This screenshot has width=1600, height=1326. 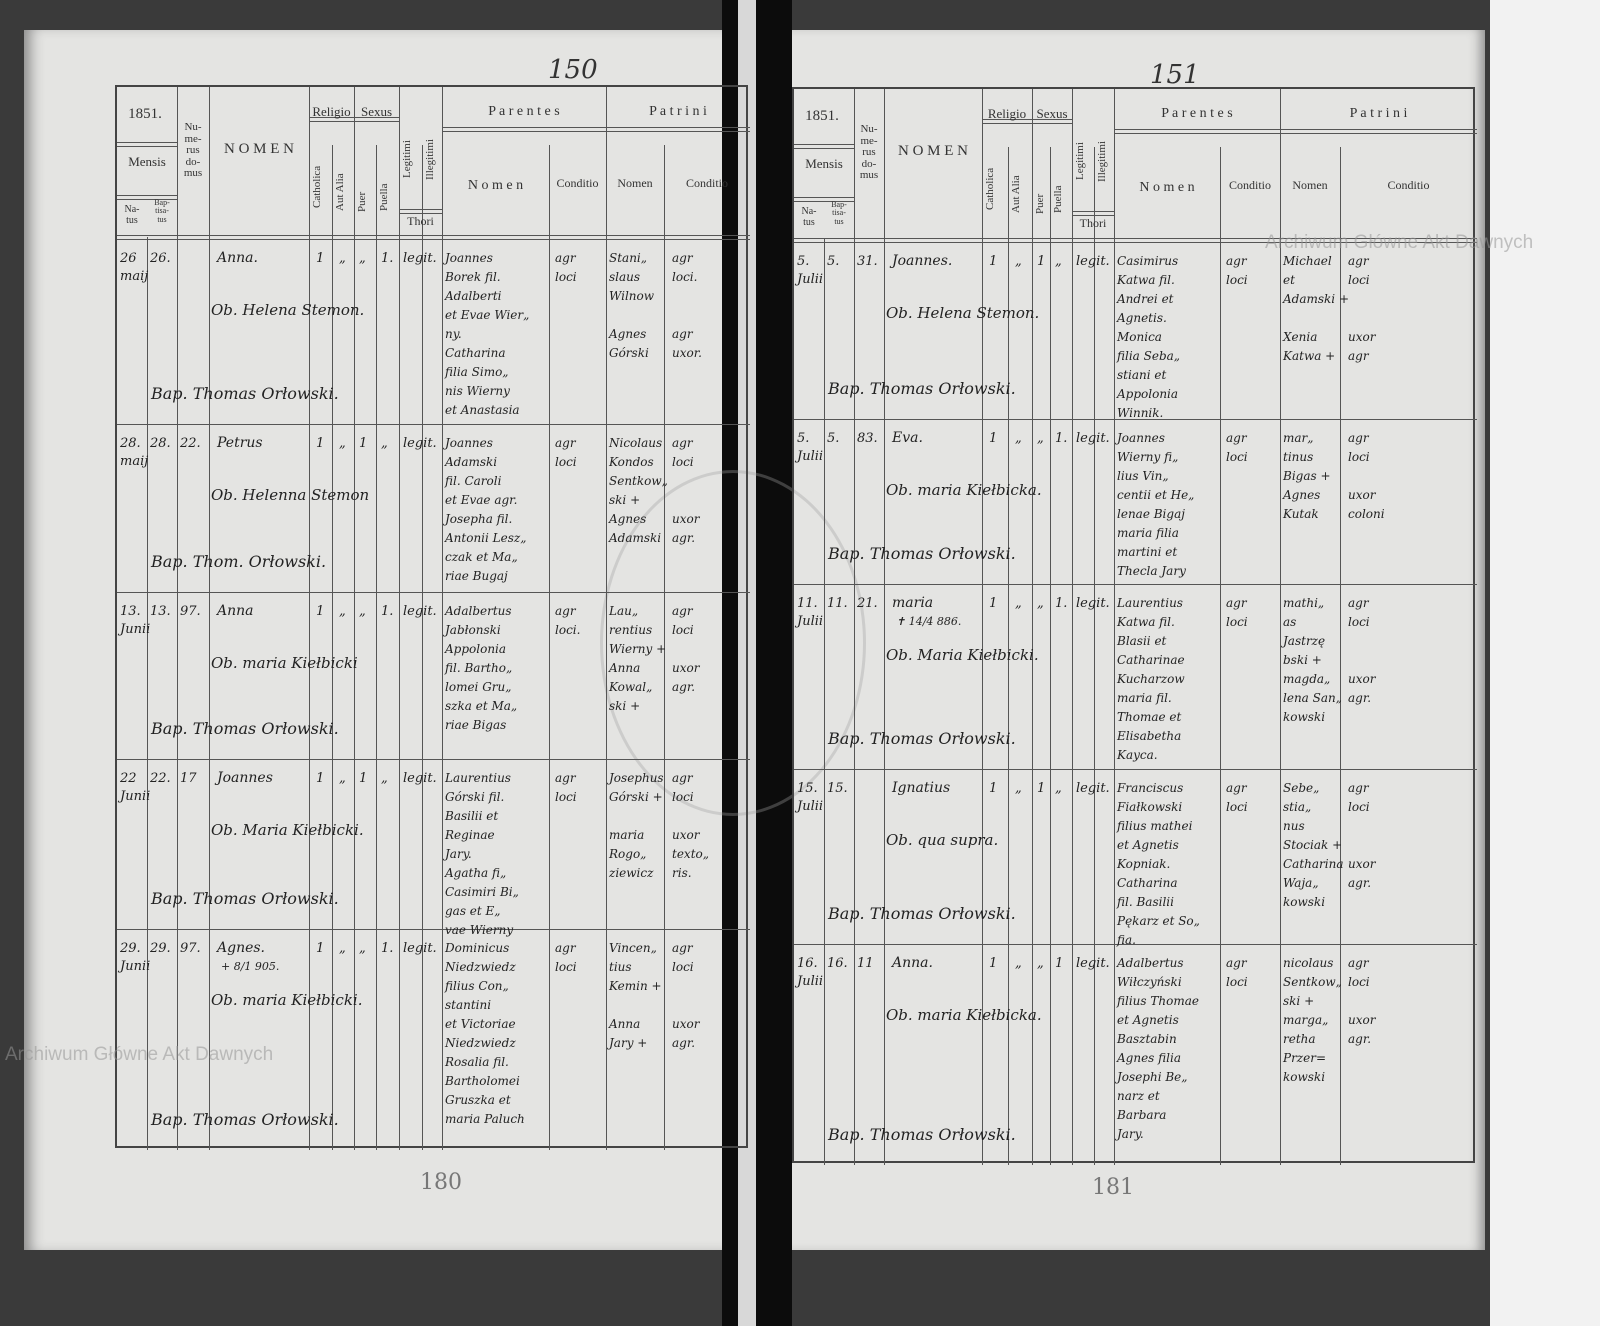 What do you see at coordinates (162, 211) in the screenshot?
I see `header-baptisatus: Bap- tisa- tus` at bounding box center [162, 211].